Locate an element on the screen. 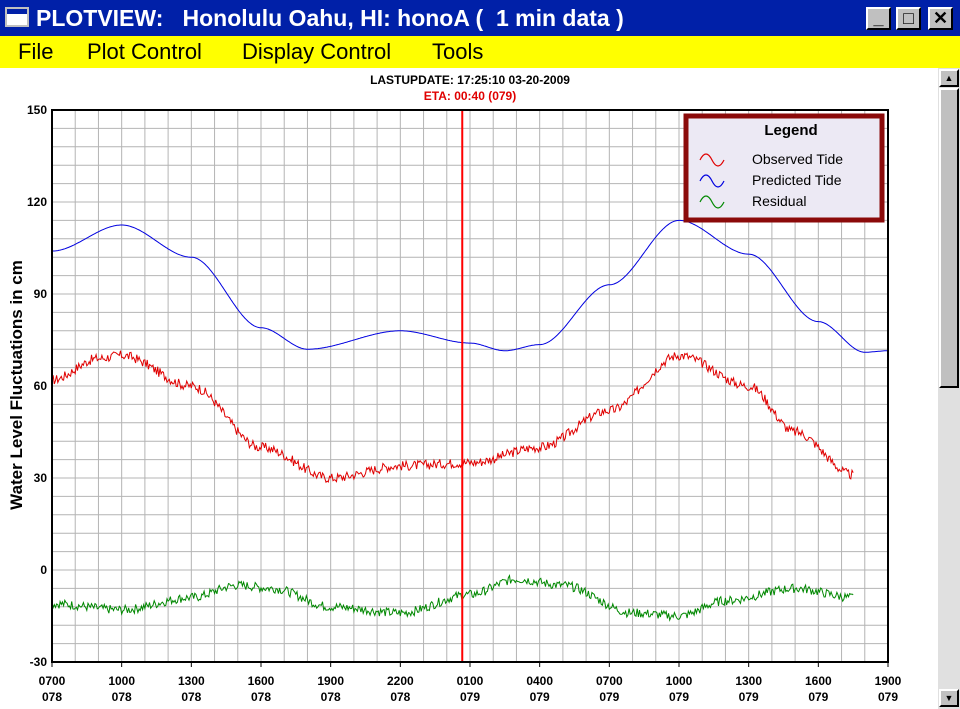 The width and height of the screenshot is (960, 709). x-tick-time-label: 2200 is located at coordinates (400, 681).